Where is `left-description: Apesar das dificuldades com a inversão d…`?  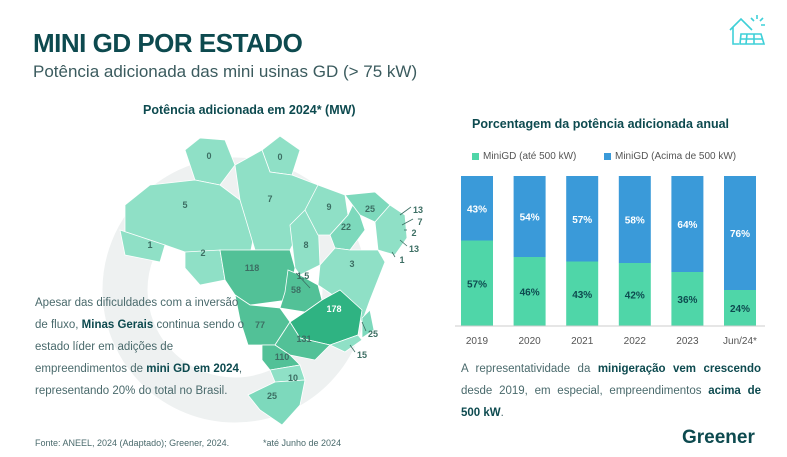 left-description: Apesar das dificuldades com a inversão d… is located at coordinates (140, 347).